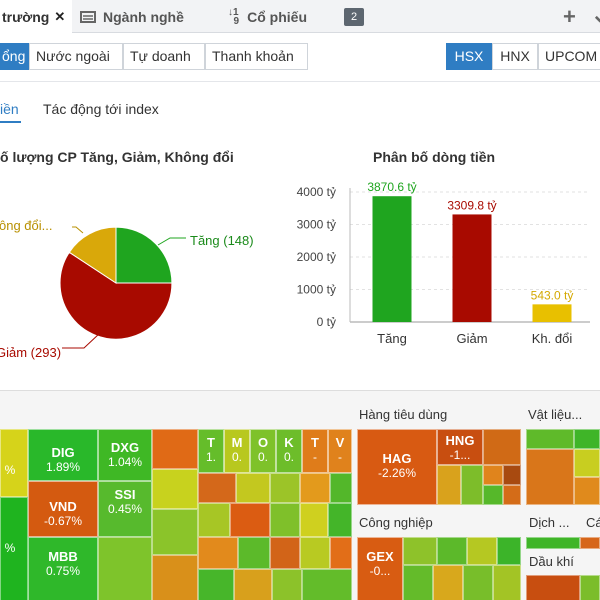  Describe the element at coordinates (315, 451) in the screenshot. I see `heatmap-tile-t2: T-` at that location.